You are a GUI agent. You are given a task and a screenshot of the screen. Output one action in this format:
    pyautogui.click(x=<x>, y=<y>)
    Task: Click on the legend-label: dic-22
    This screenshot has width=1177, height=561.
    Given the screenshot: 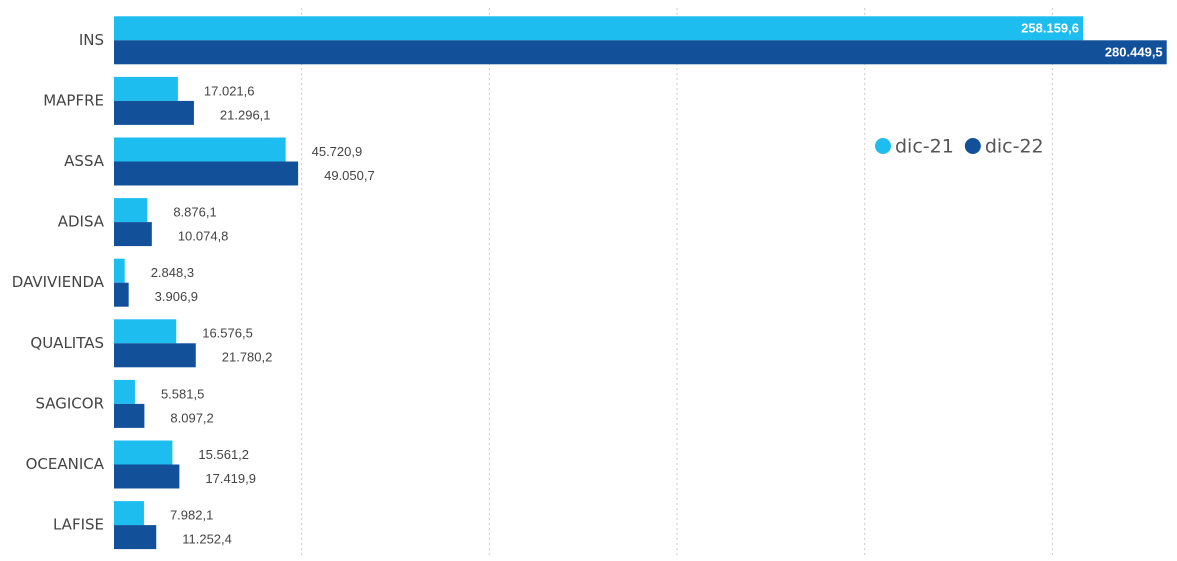 What is the action you would take?
    pyautogui.click(x=1014, y=147)
    